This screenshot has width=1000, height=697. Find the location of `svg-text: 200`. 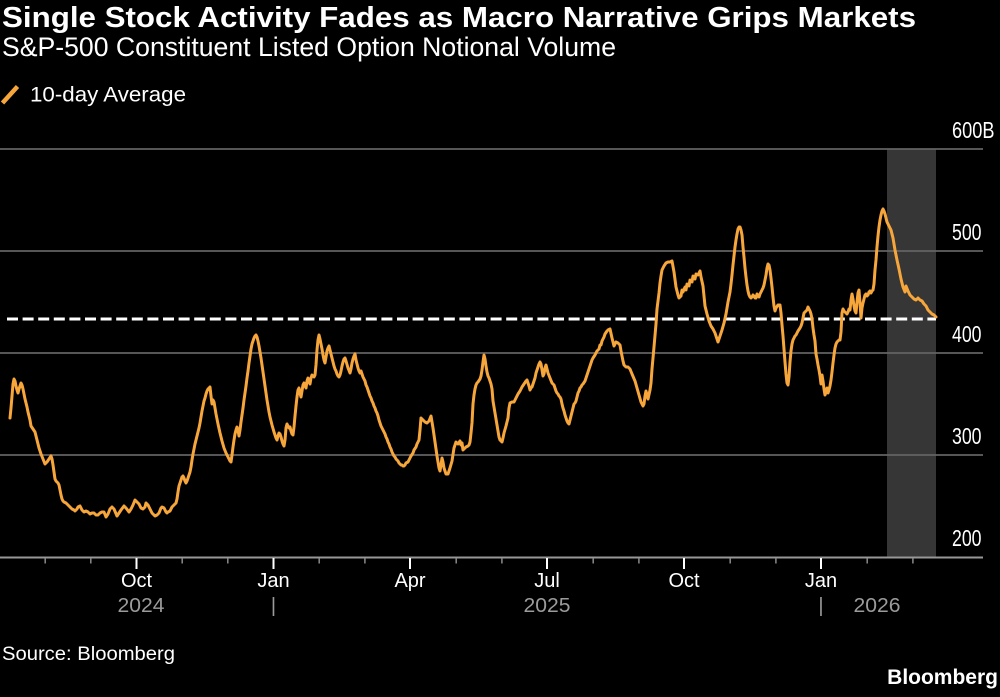

svg-text: 200 is located at coordinates (967, 538).